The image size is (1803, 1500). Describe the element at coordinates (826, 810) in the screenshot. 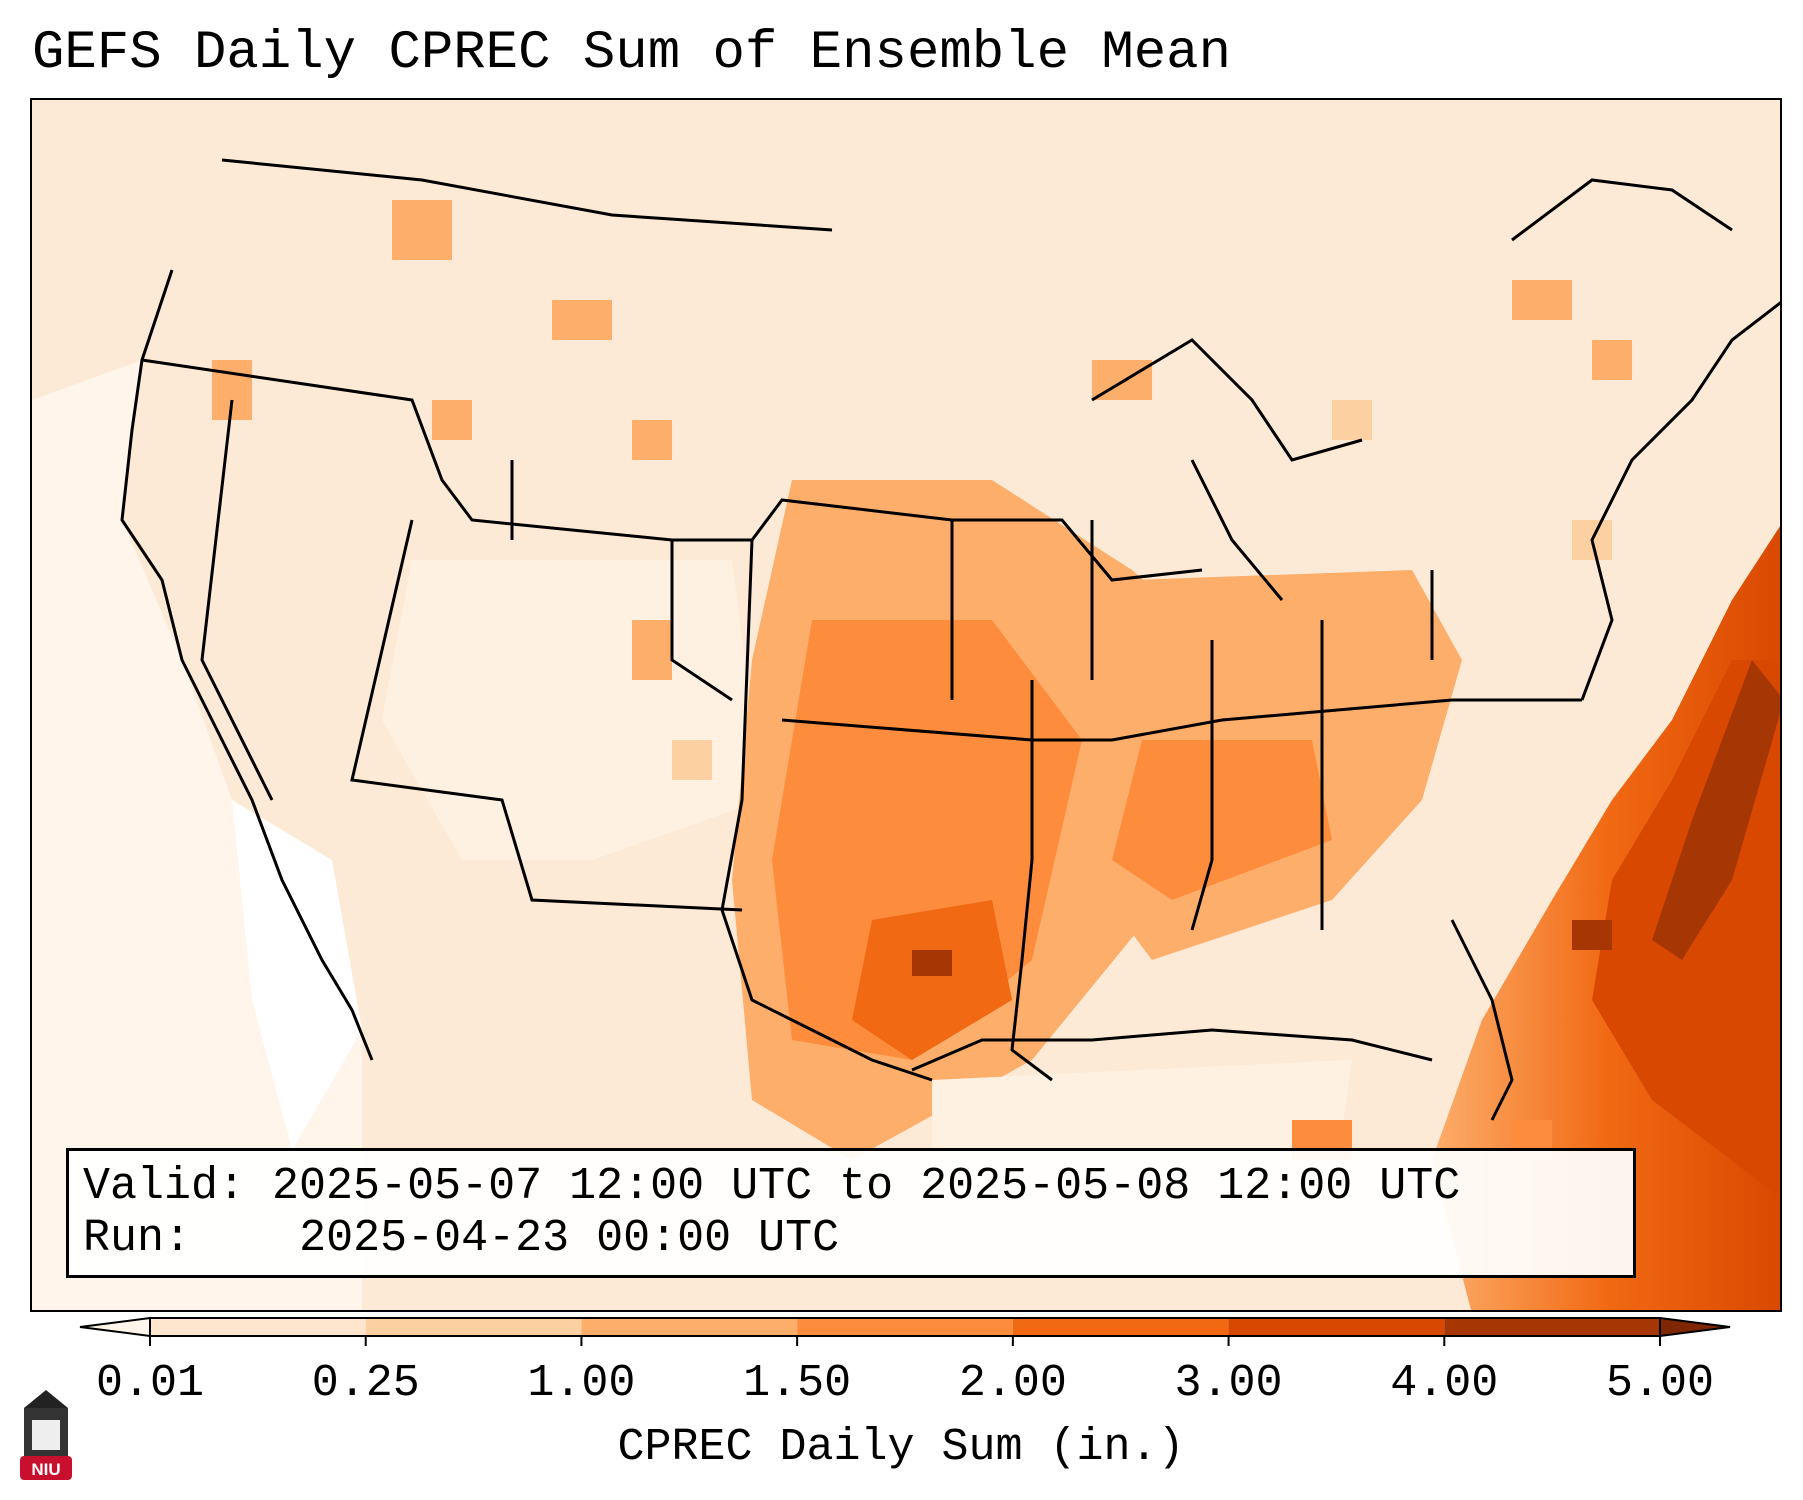

I see `texas-west-border` at that location.